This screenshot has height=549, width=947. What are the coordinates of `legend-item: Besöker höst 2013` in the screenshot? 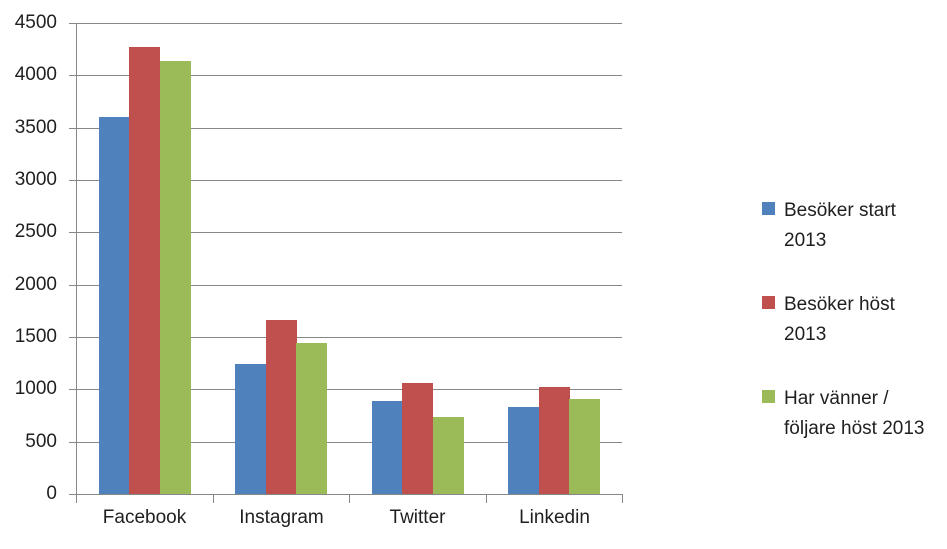 It's located at (852, 320).